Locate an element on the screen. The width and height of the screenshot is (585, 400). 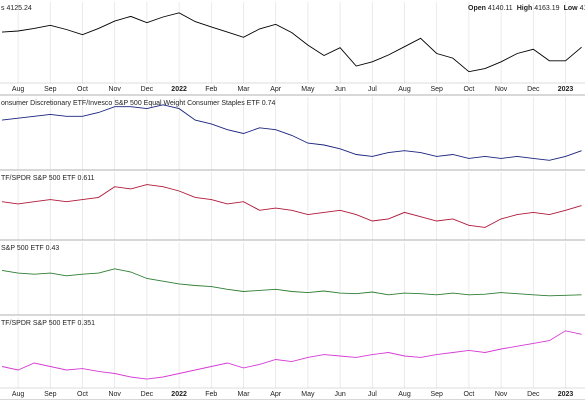
panel-label: S&P 500 ETF 0.43 is located at coordinates (30, 248).